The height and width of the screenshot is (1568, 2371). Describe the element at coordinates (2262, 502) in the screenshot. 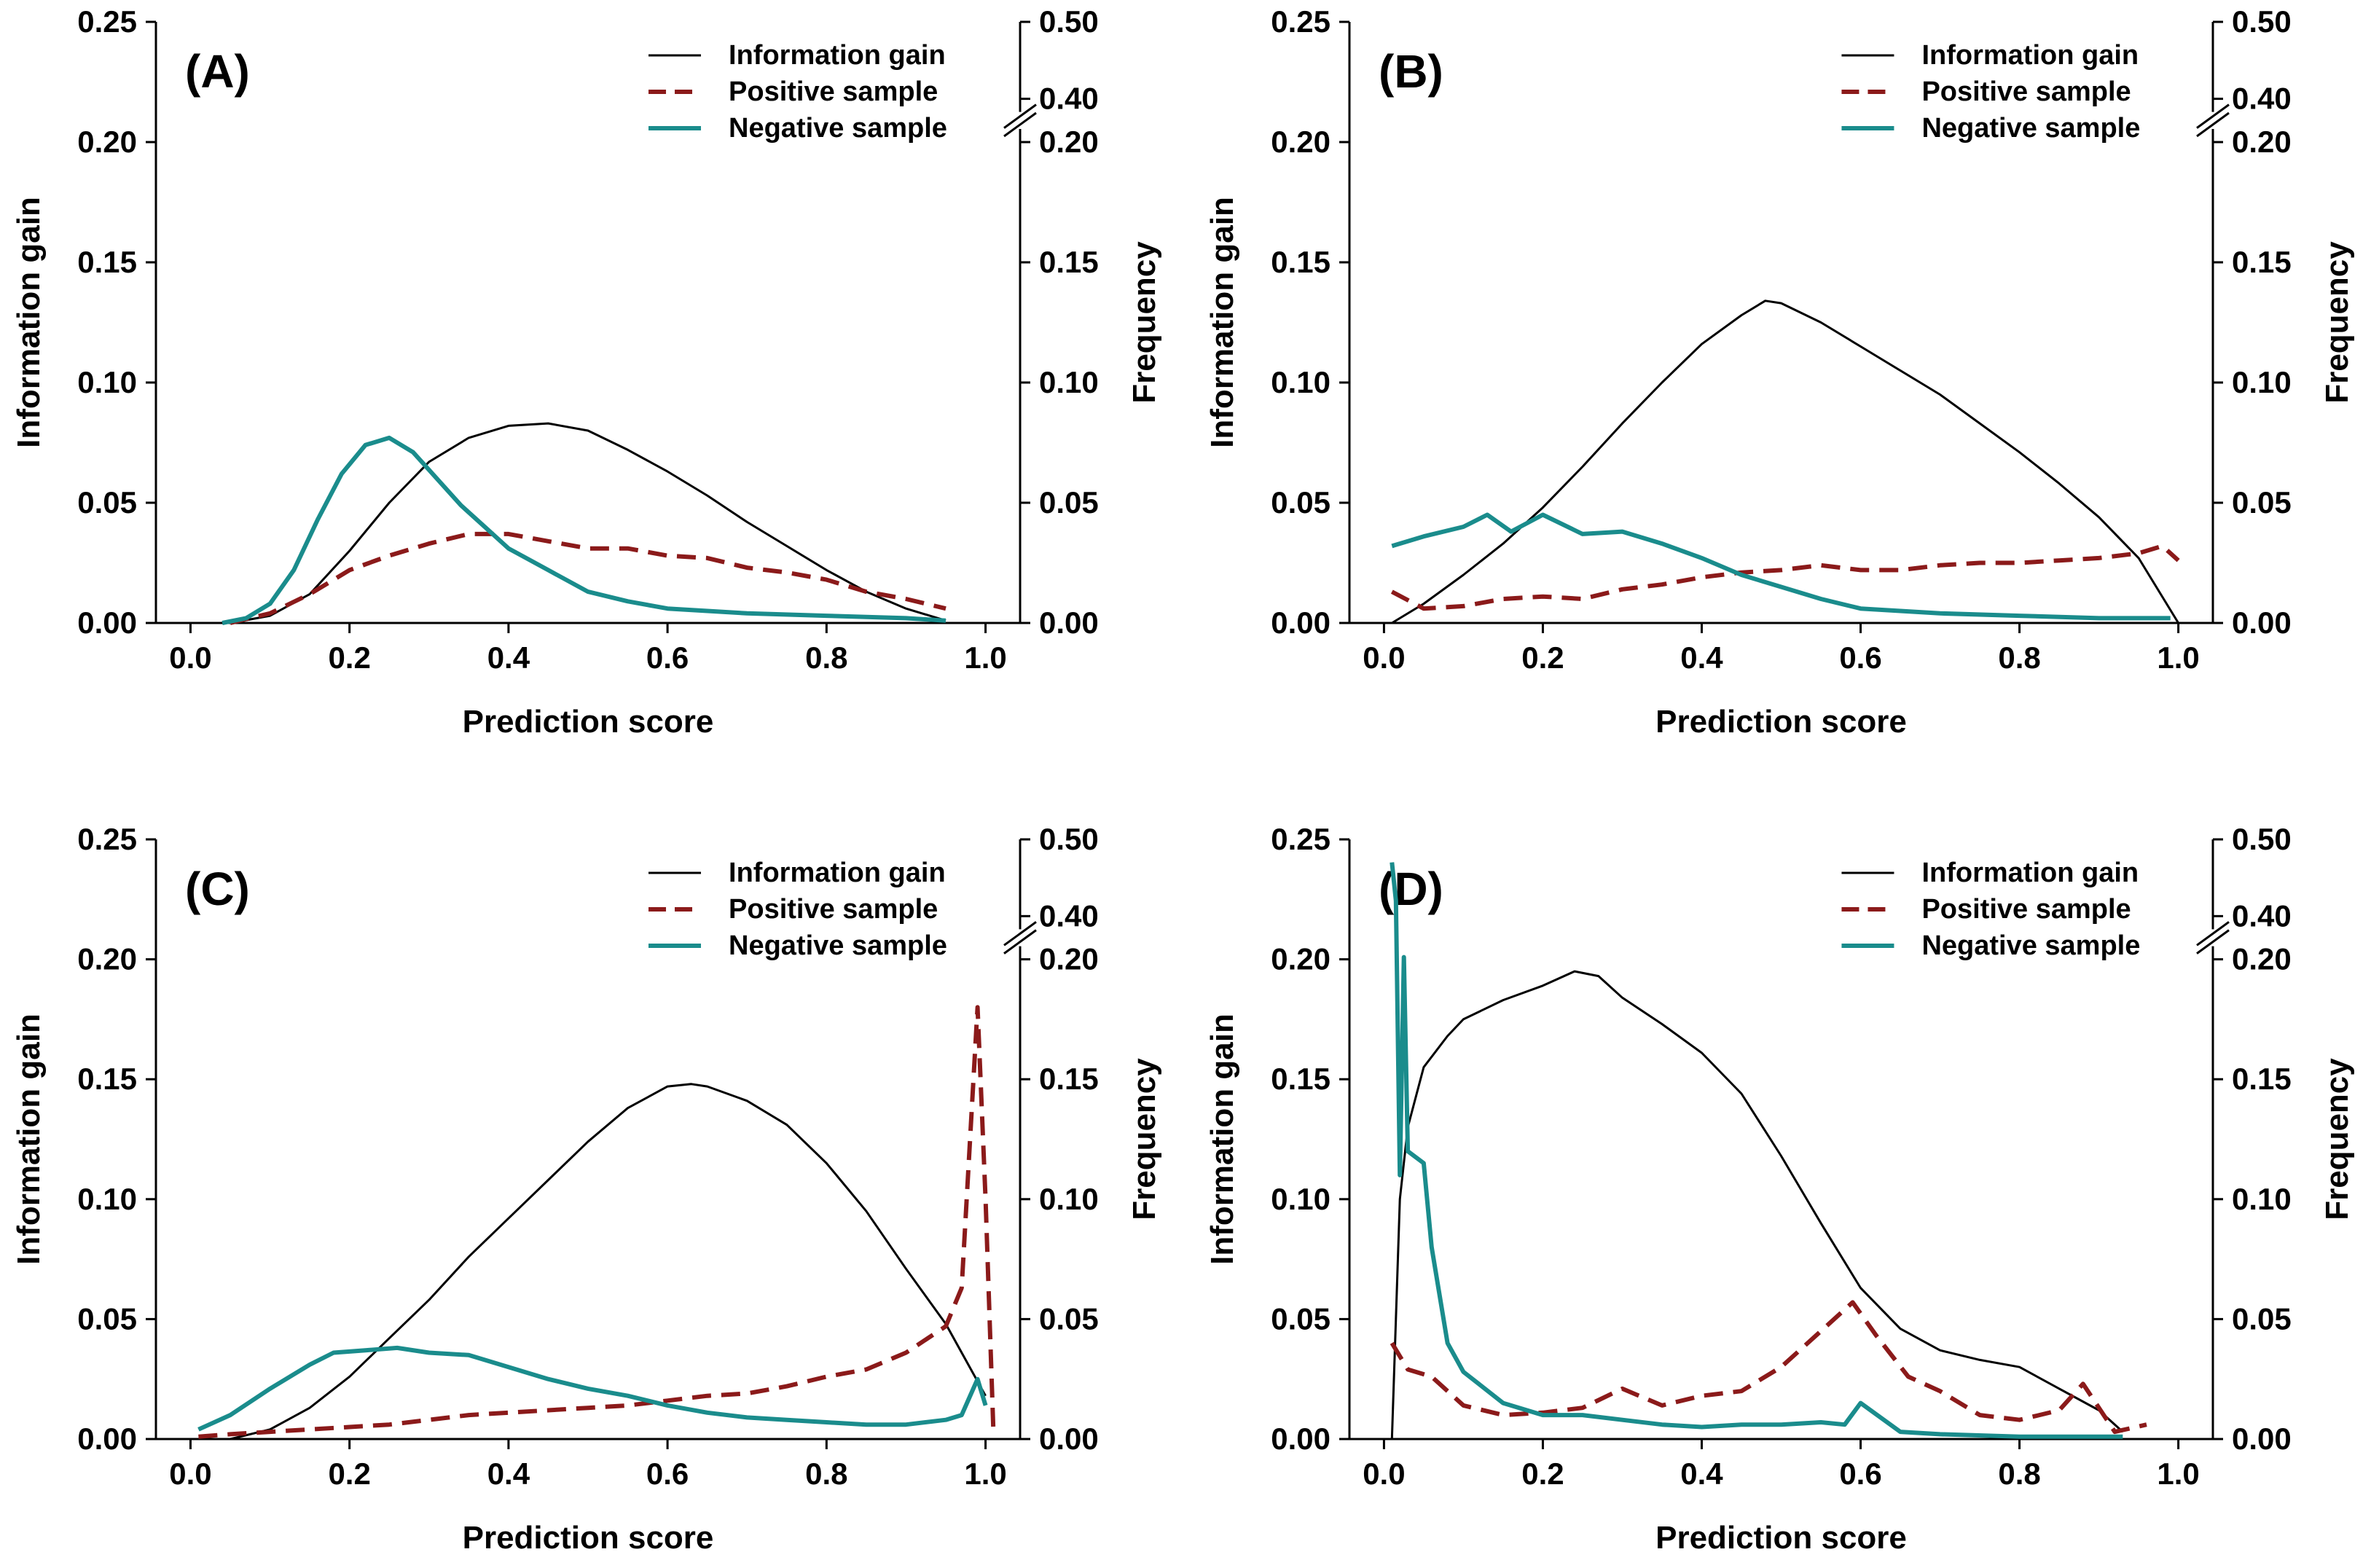

I see `y2-tick-label: 0.05` at that location.